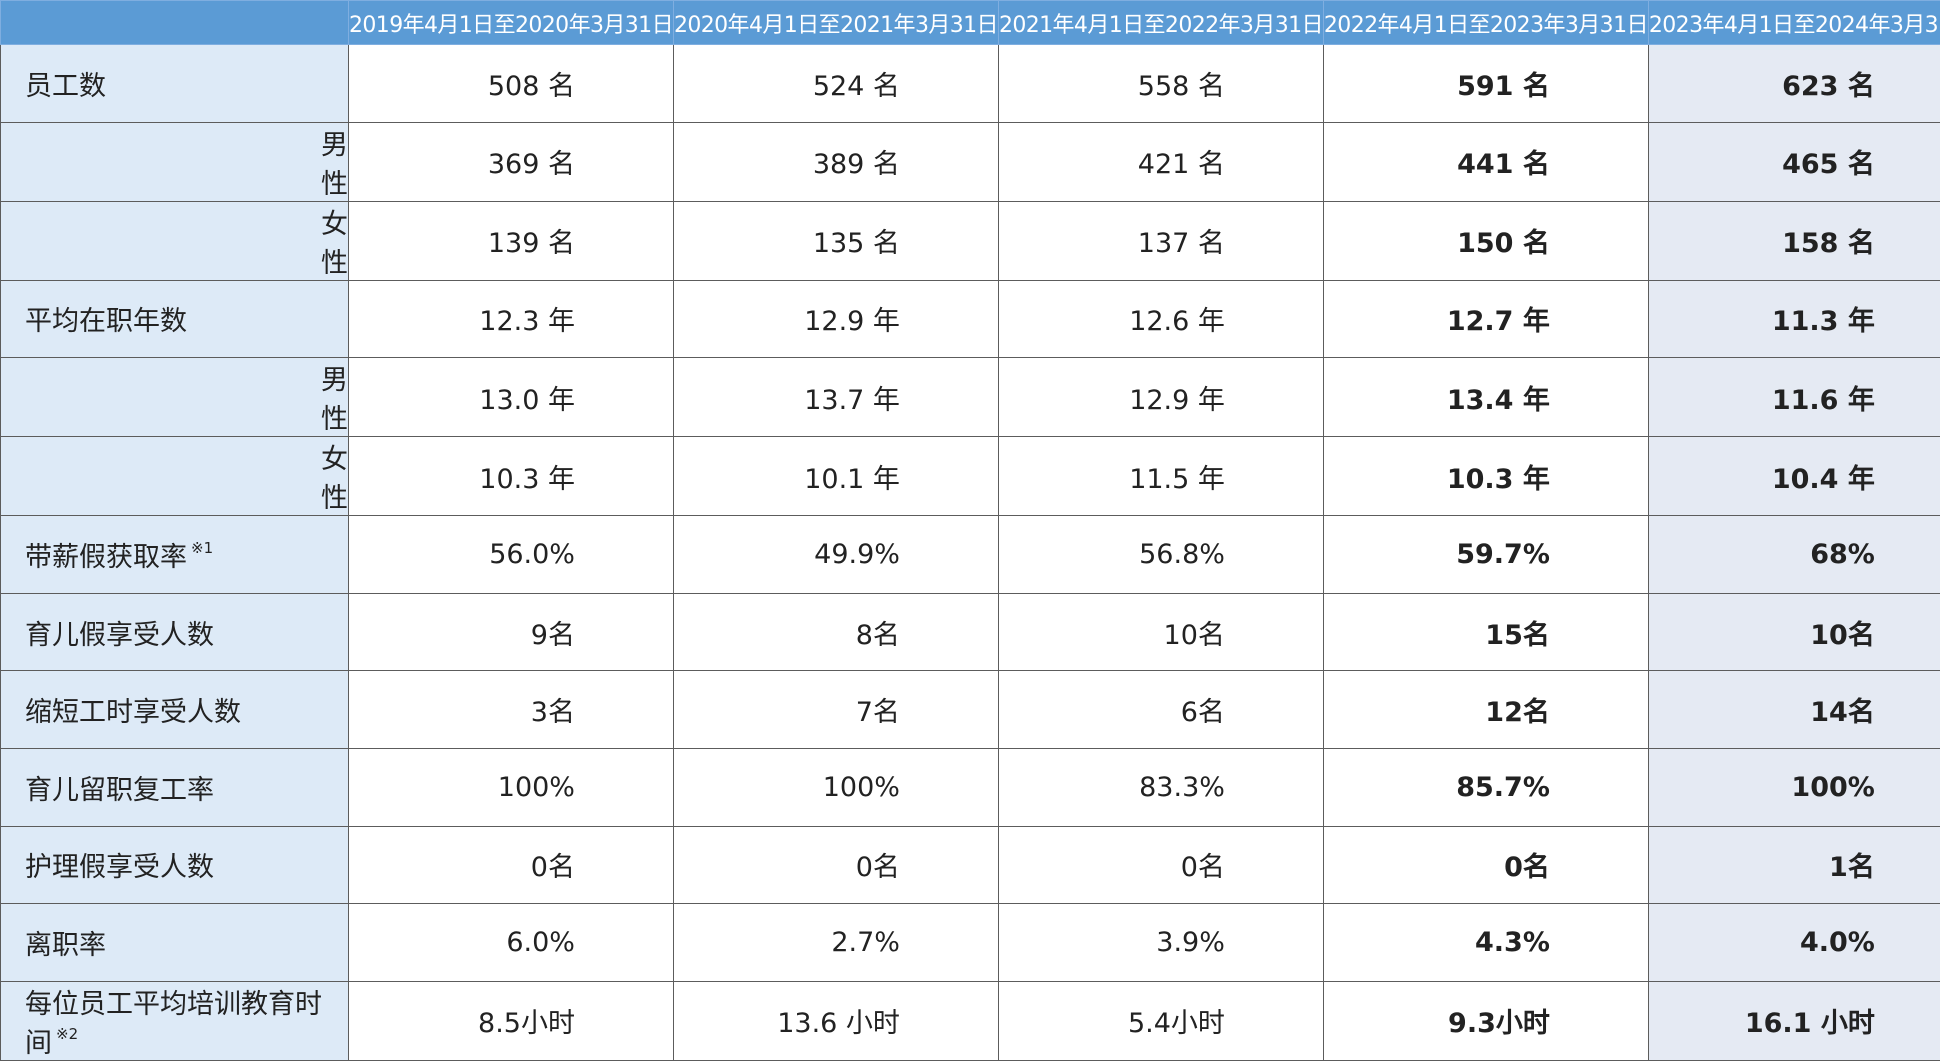 The image size is (1940, 1061). I want to click on value-cell: 15名, so click(1485, 632).